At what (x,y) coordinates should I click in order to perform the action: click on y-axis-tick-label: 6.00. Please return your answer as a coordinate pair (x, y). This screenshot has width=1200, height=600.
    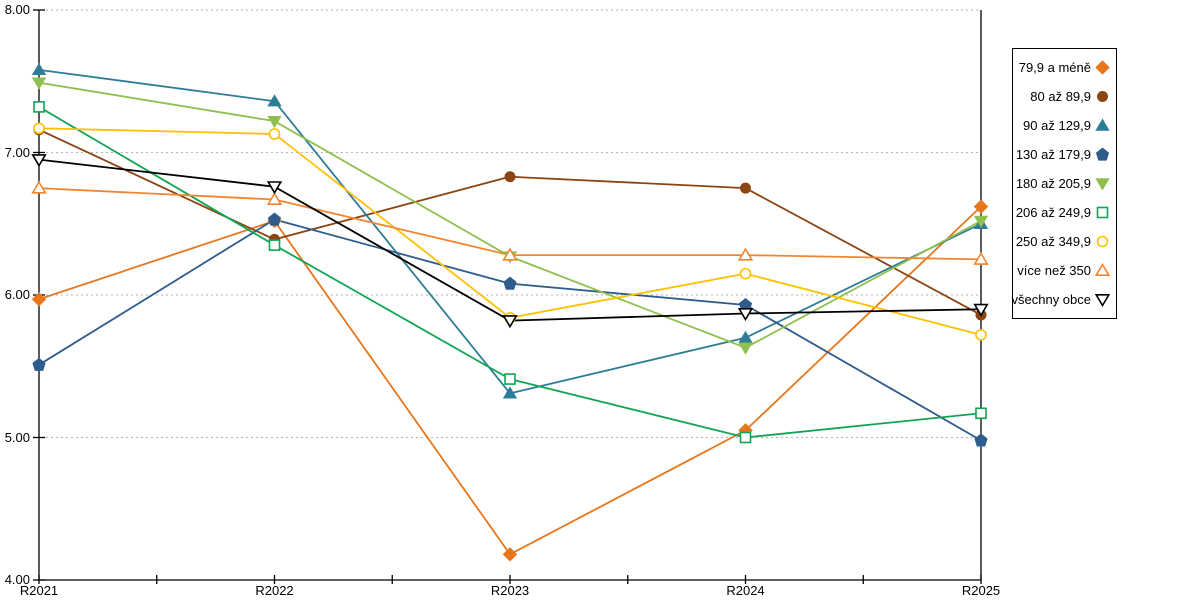
    Looking at the image, I should click on (17, 294).